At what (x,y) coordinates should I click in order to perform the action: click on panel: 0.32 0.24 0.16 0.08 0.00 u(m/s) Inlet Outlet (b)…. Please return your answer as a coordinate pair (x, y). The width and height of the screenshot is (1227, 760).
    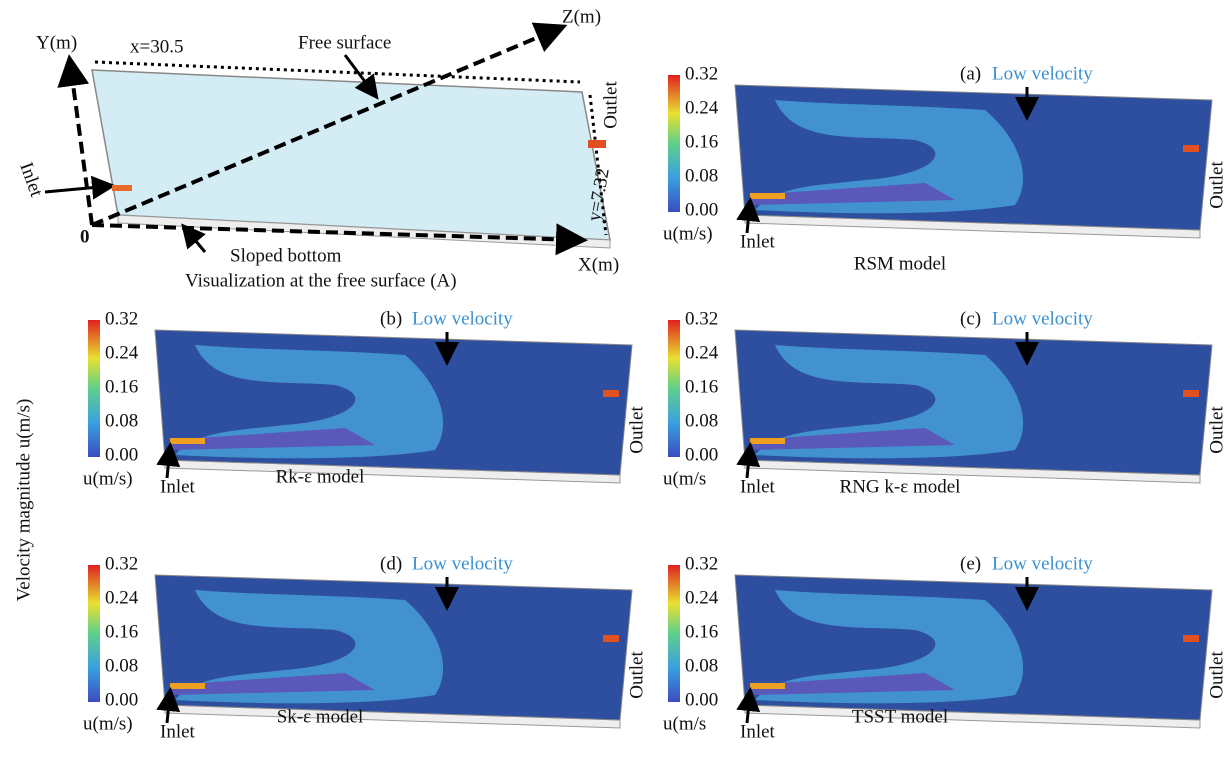
    Looking at the image, I should click on (365, 402).